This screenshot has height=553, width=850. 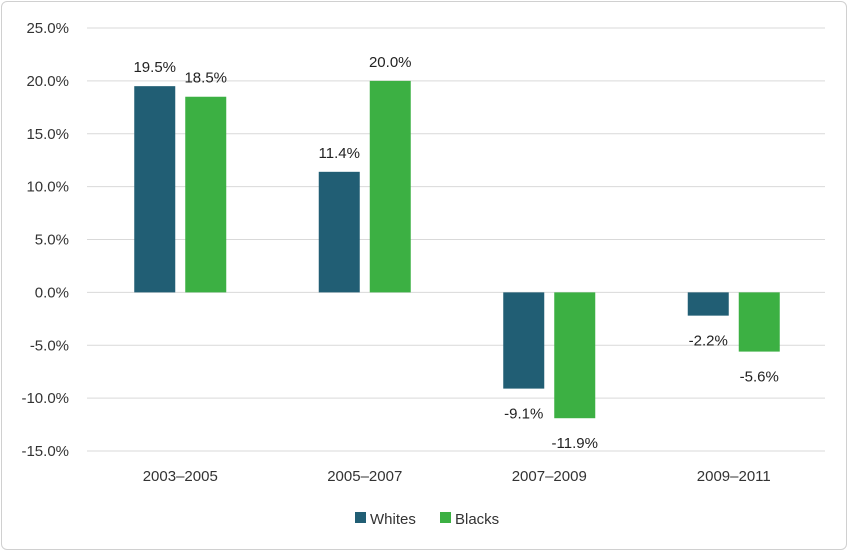 What do you see at coordinates (734, 476) in the screenshot?
I see `x-tick-label: 2009–2011` at bounding box center [734, 476].